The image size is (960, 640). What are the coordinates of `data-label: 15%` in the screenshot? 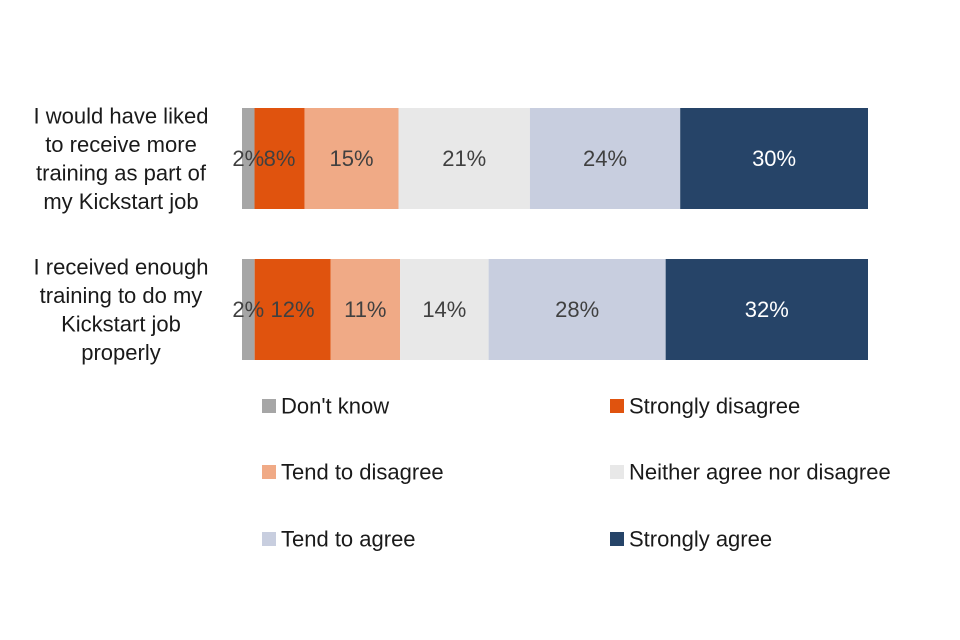 It's located at (352, 158).